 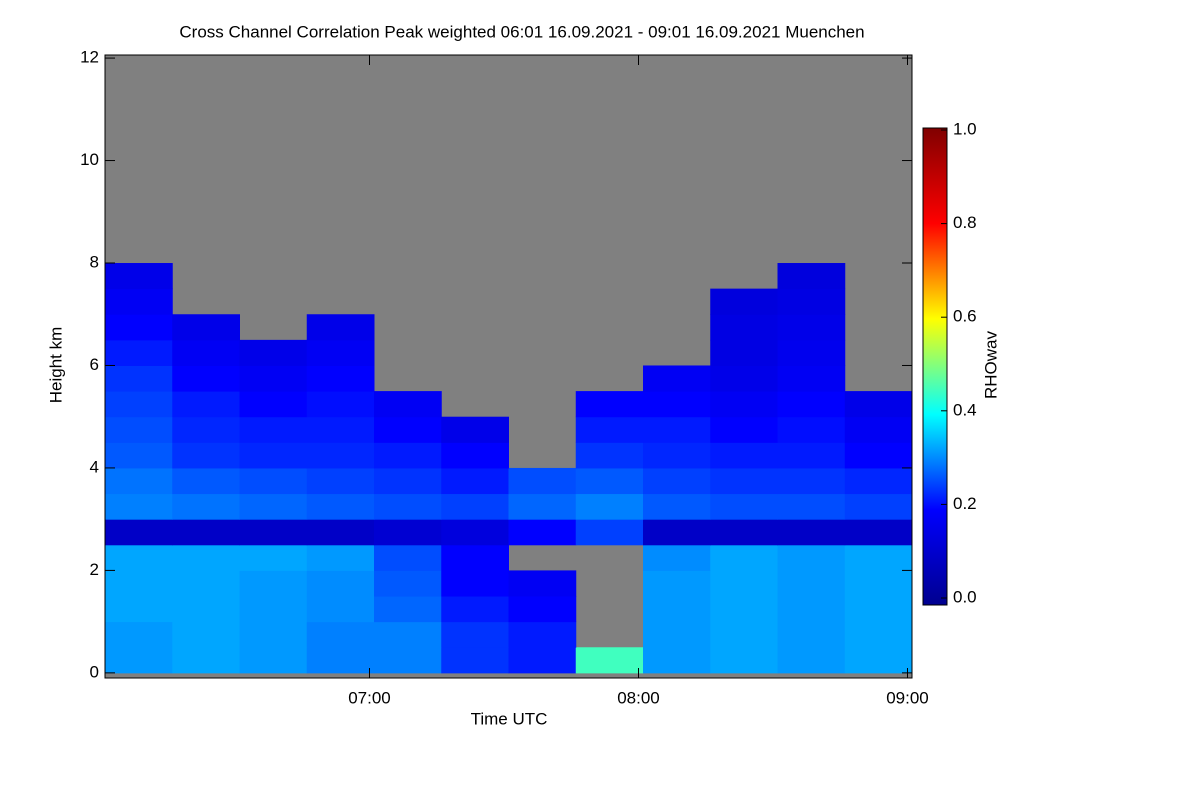 I want to click on y-tick-label: 12, so click(x=89, y=57).